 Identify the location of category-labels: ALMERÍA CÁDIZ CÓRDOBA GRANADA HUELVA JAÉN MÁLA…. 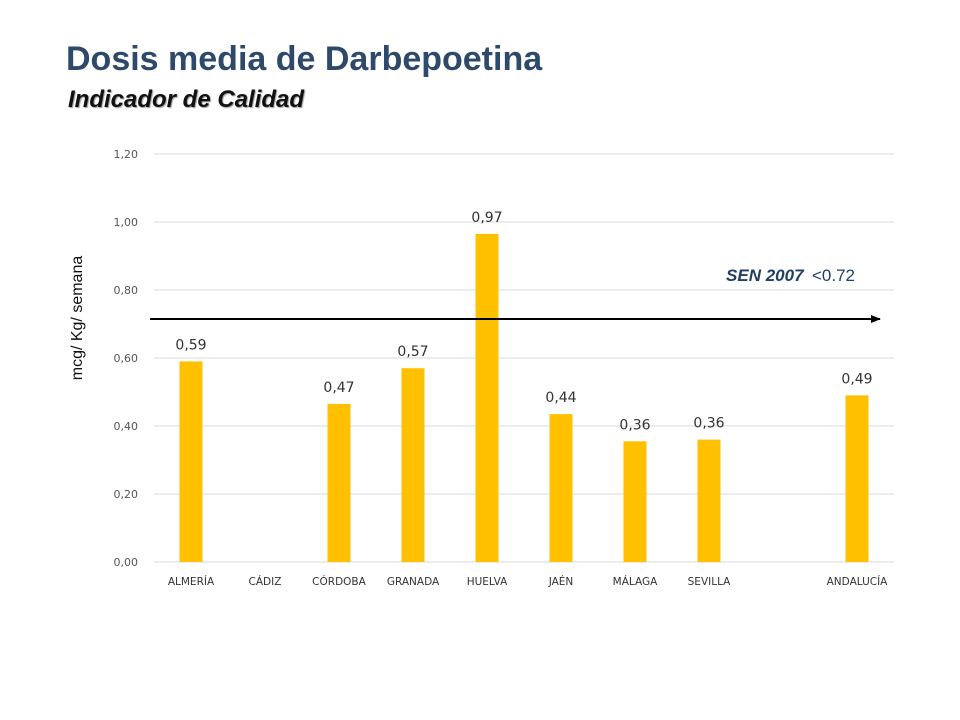
(528, 581).